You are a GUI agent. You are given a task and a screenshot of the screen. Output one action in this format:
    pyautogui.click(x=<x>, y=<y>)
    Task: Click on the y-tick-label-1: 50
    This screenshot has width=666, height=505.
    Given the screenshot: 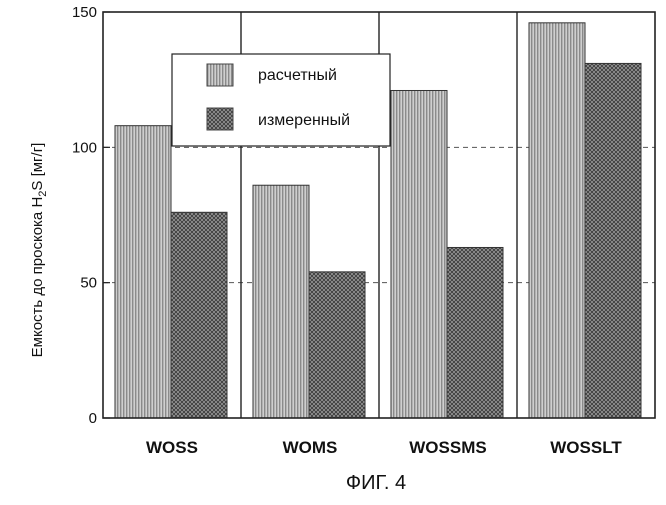 What is the action you would take?
    pyautogui.click(x=88, y=283)
    